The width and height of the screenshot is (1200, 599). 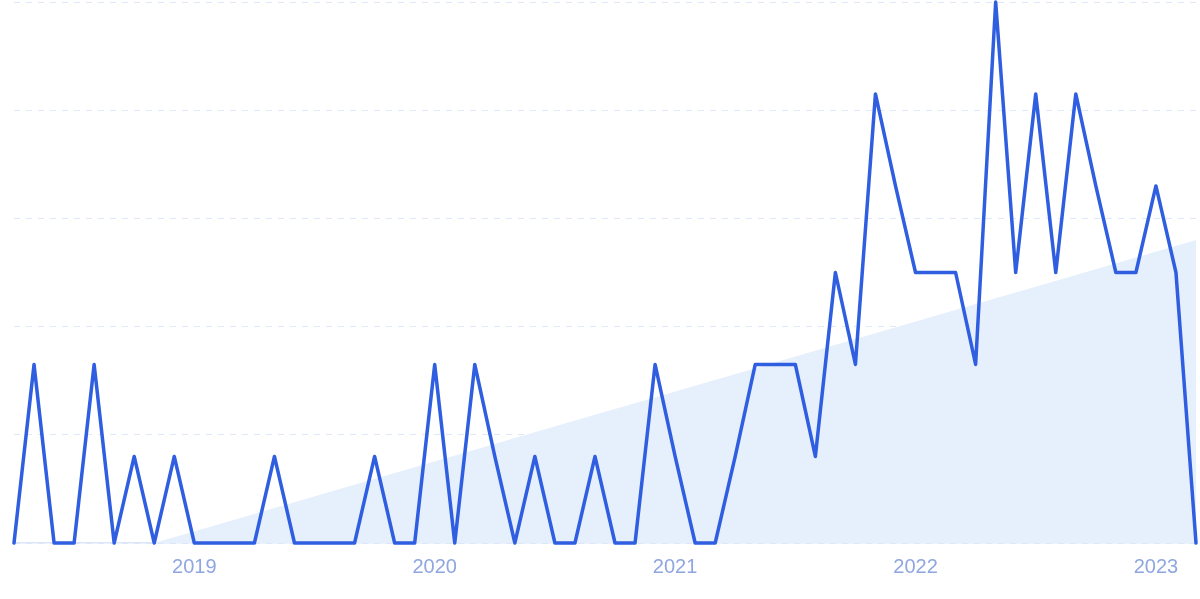 What do you see at coordinates (675, 565) in the screenshot?
I see `x-tick-label: 2021` at bounding box center [675, 565].